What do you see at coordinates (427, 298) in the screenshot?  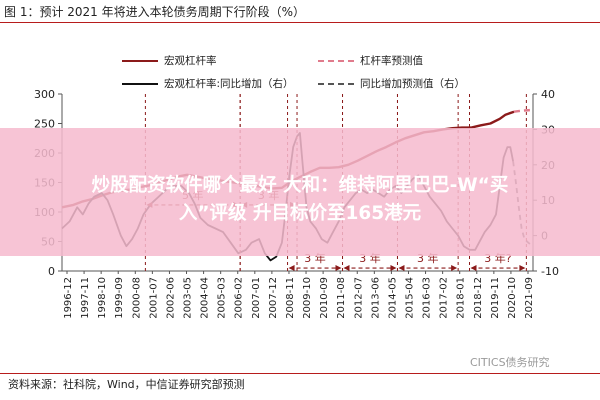 I see `x-tick-label: 2016-03` at bounding box center [427, 298].